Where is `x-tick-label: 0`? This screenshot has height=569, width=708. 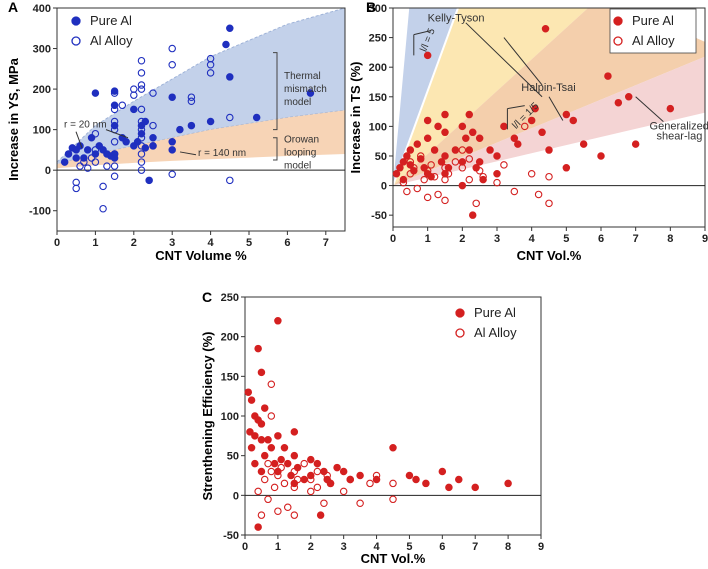 x-tick-label: 0 is located at coordinates (245, 547).